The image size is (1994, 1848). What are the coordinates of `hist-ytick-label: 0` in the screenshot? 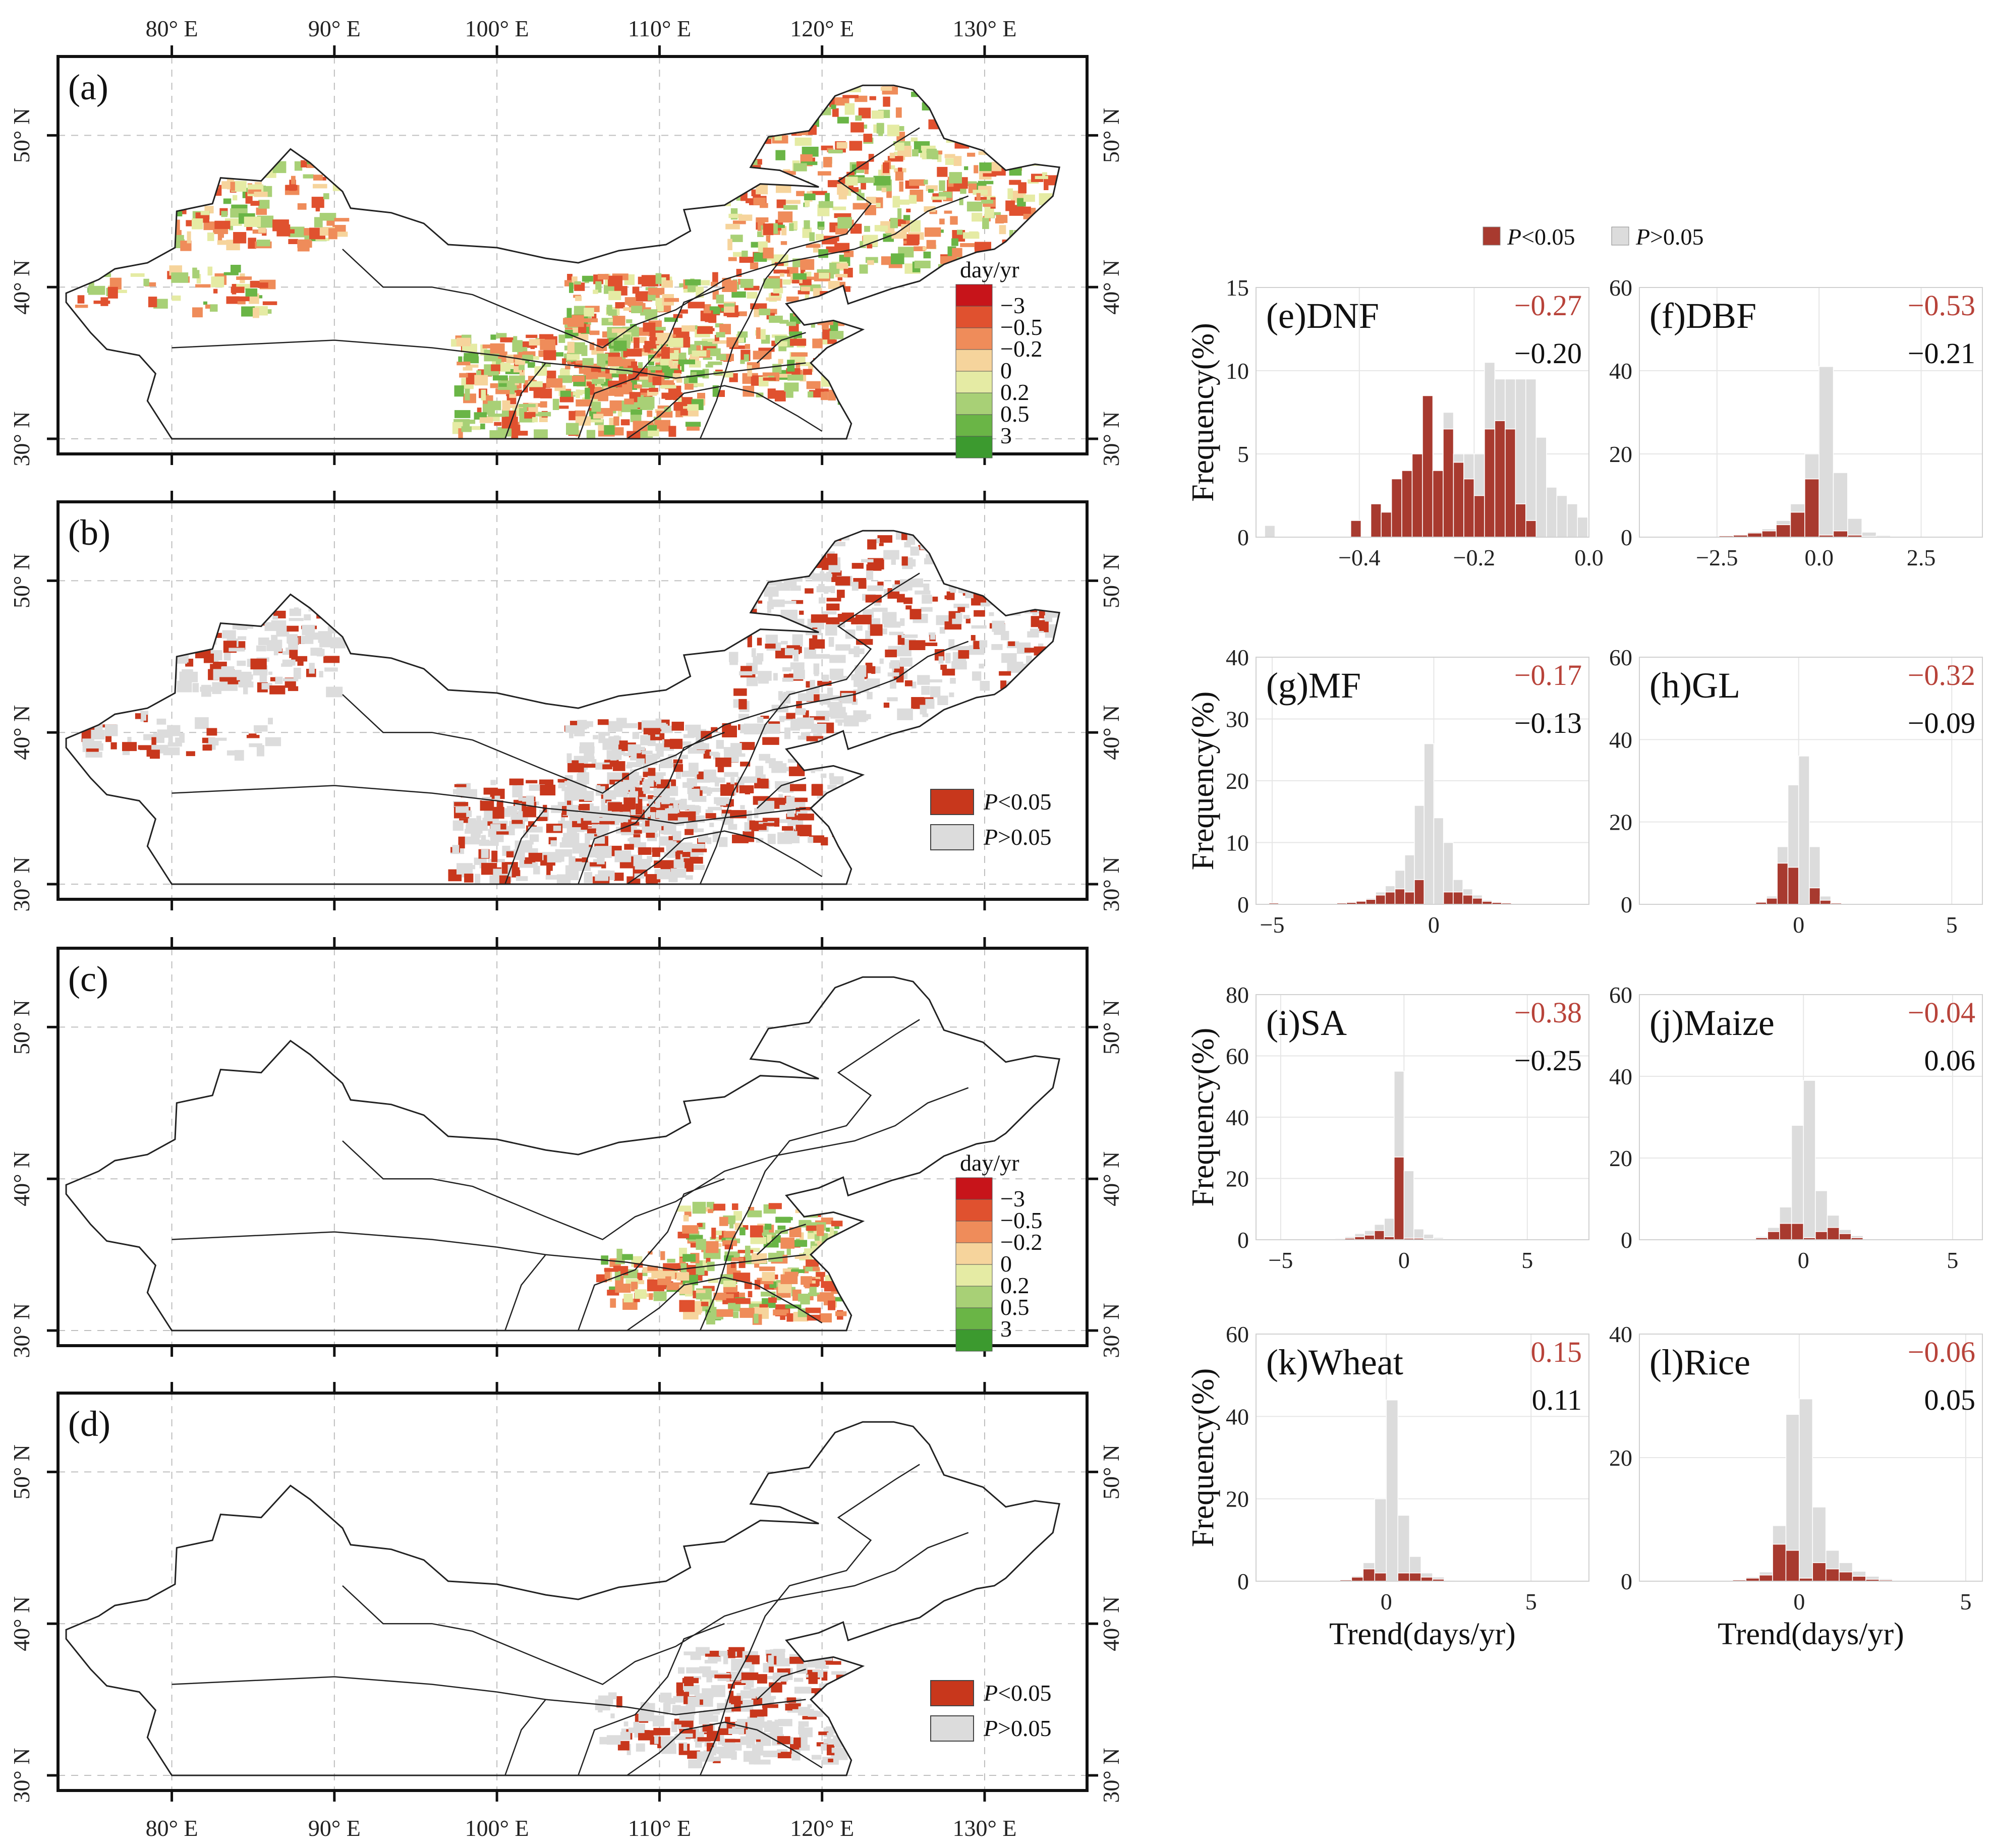 It's located at (1627, 1581).